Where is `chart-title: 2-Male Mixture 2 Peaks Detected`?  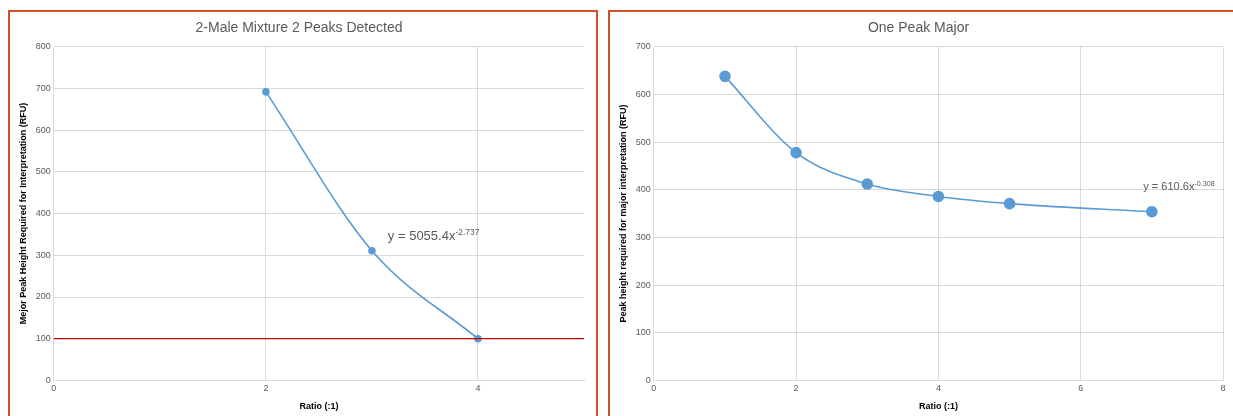
chart-title: 2-Male Mixture 2 Peaks Detected is located at coordinates (299, 27).